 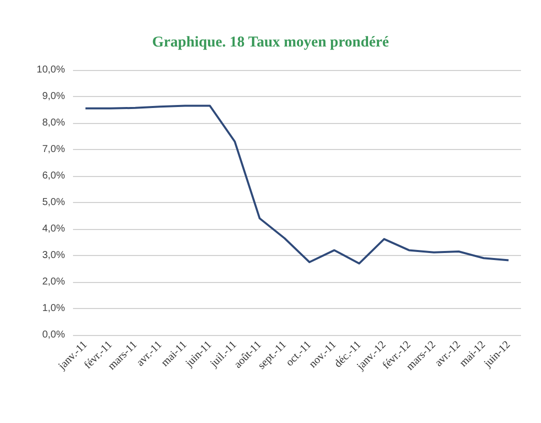 What do you see at coordinates (271, 42) in the screenshot?
I see `chart-title: Graphique. 18 Taux moyen prondéré` at bounding box center [271, 42].